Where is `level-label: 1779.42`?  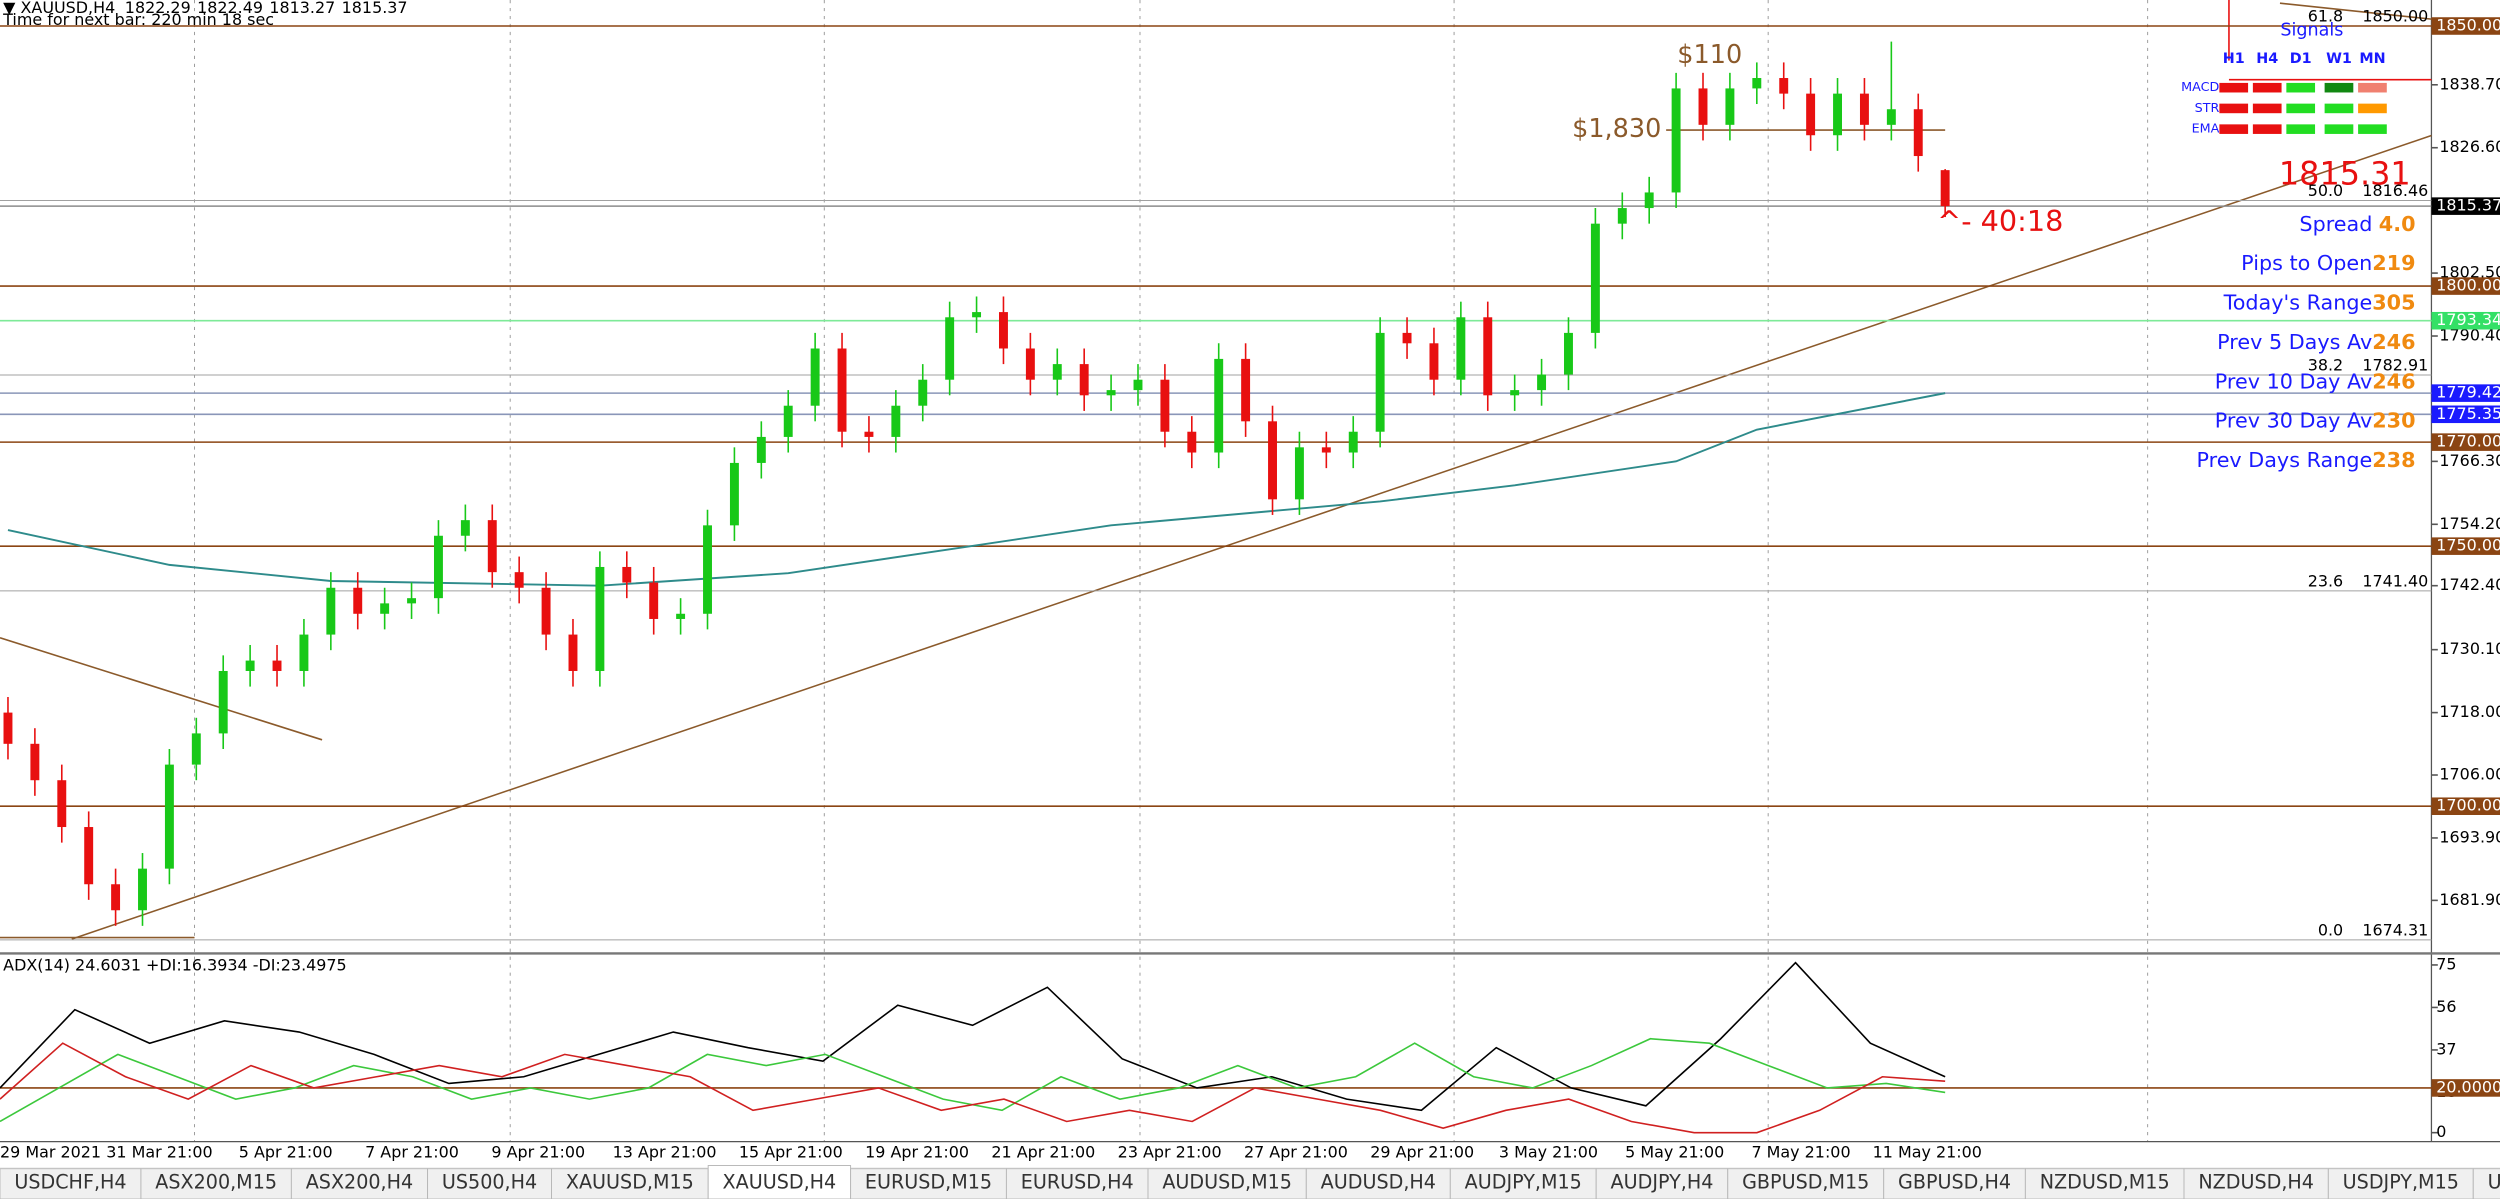 level-label: 1779.42 is located at coordinates (2468, 392).